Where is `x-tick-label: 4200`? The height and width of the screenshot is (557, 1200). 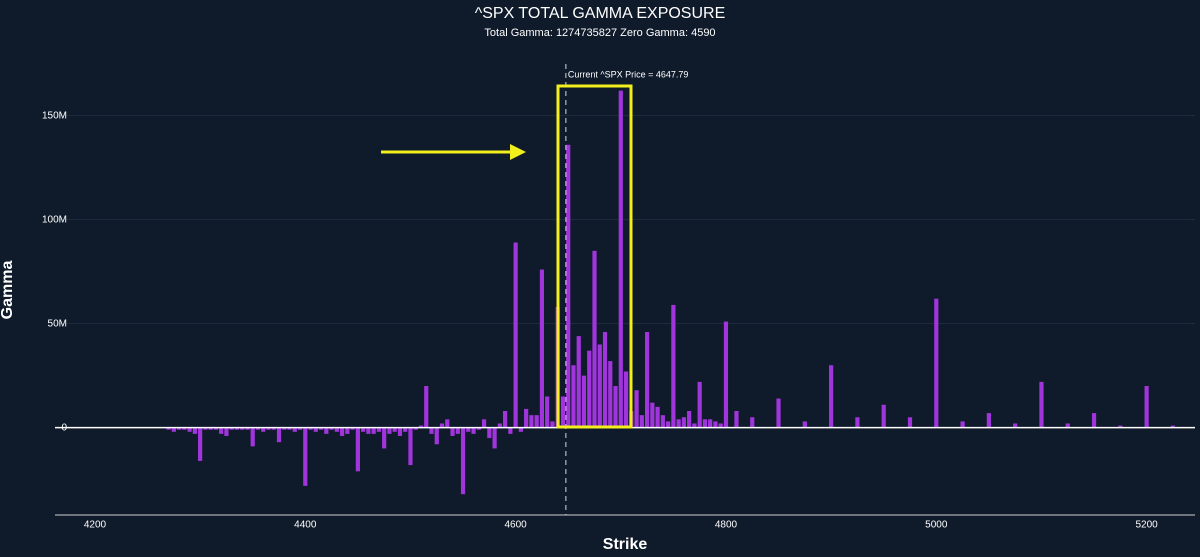
x-tick-label: 4200 is located at coordinates (95, 525).